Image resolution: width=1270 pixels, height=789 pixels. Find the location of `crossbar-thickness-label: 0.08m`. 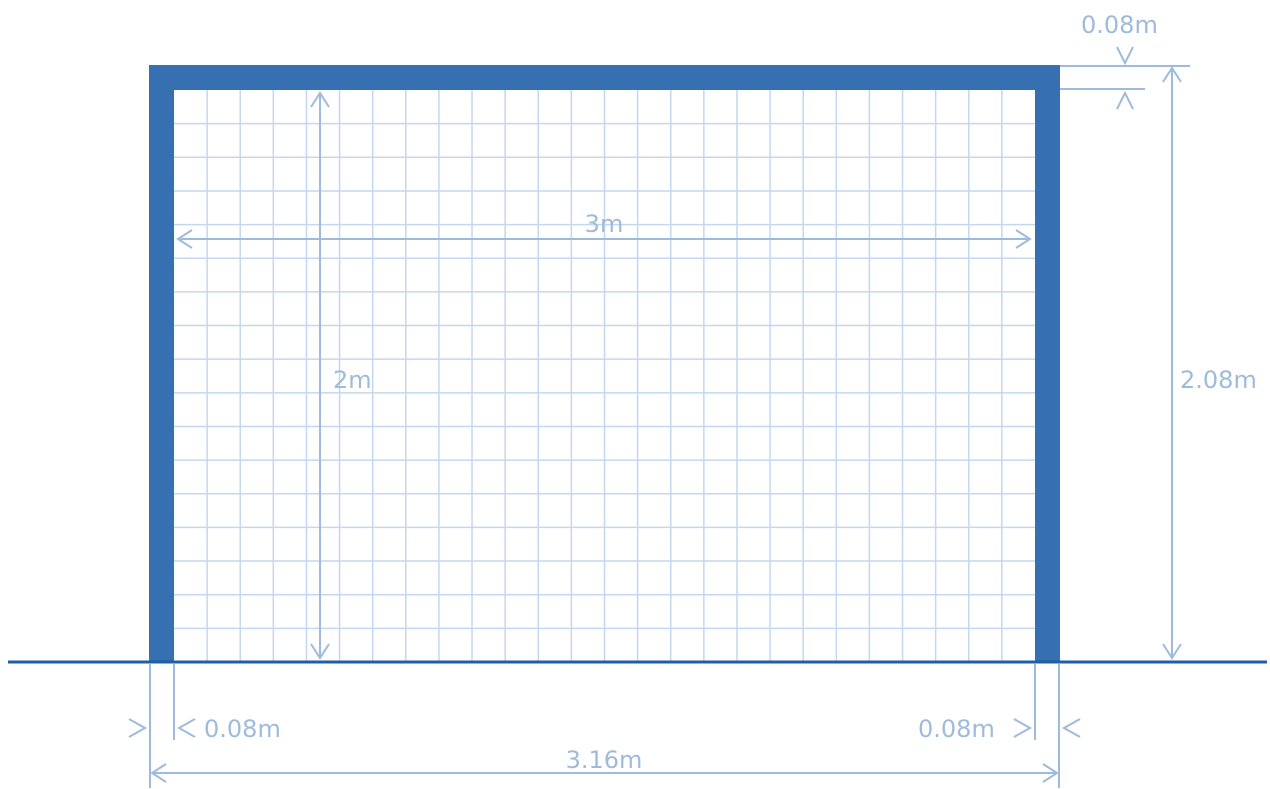

crossbar-thickness-label: 0.08m is located at coordinates (1119, 25).